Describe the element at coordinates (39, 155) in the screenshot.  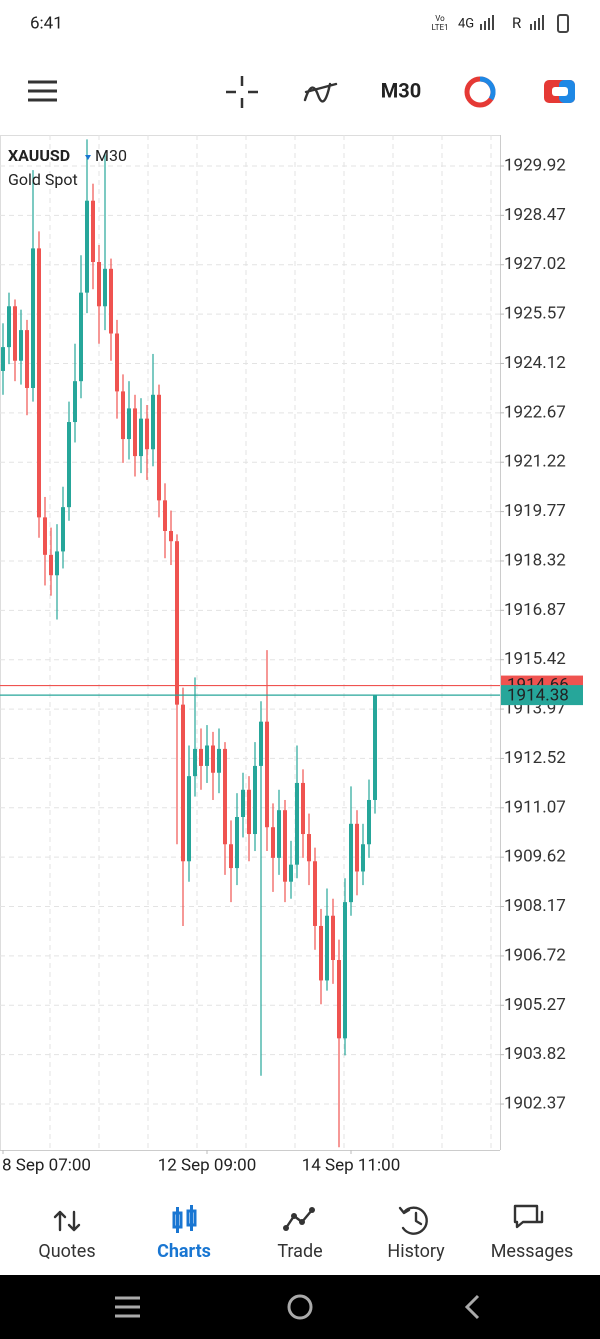
I see `symbol: XAUUSD` at that location.